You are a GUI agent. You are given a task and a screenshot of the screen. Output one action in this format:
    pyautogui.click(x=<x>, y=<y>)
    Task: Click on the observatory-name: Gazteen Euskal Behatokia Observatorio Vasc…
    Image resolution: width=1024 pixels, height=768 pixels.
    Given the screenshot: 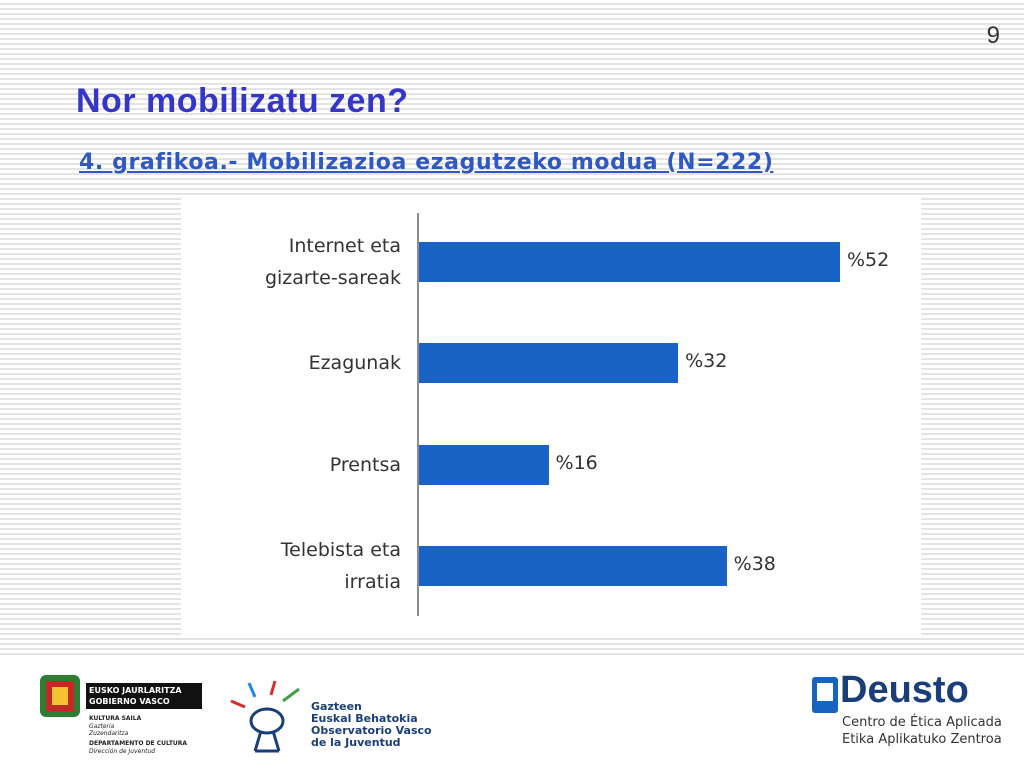 What is the action you would take?
    pyautogui.click(x=371, y=725)
    